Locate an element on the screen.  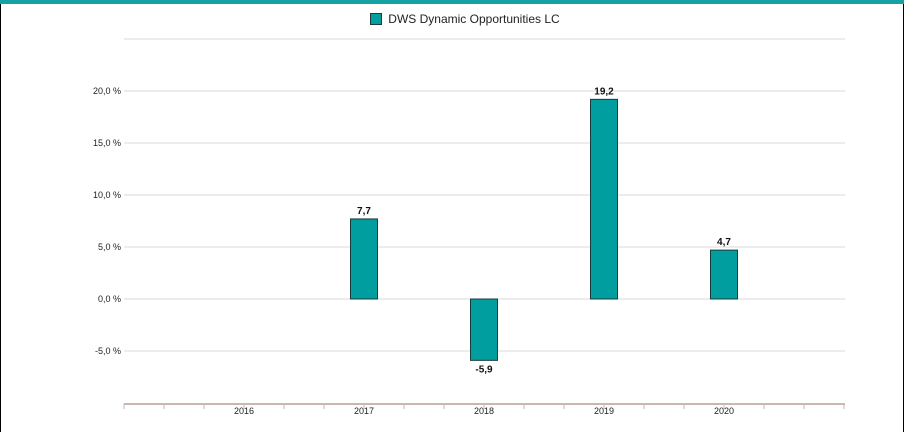
top-accent-line is located at coordinates (452, 2).